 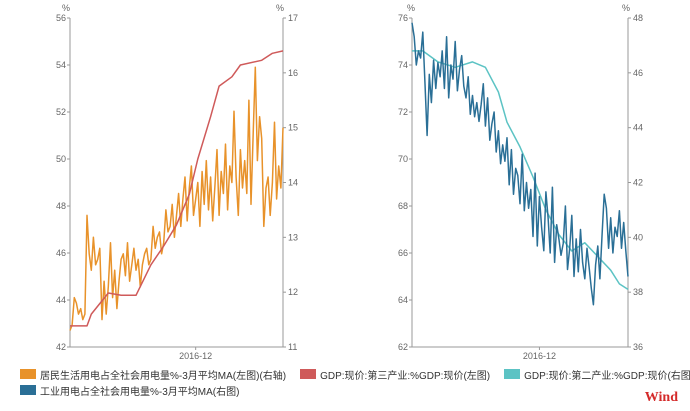 What do you see at coordinates (293, 18) in the screenshot?
I see `right-tick-label: 17` at bounding box center [293, 18].